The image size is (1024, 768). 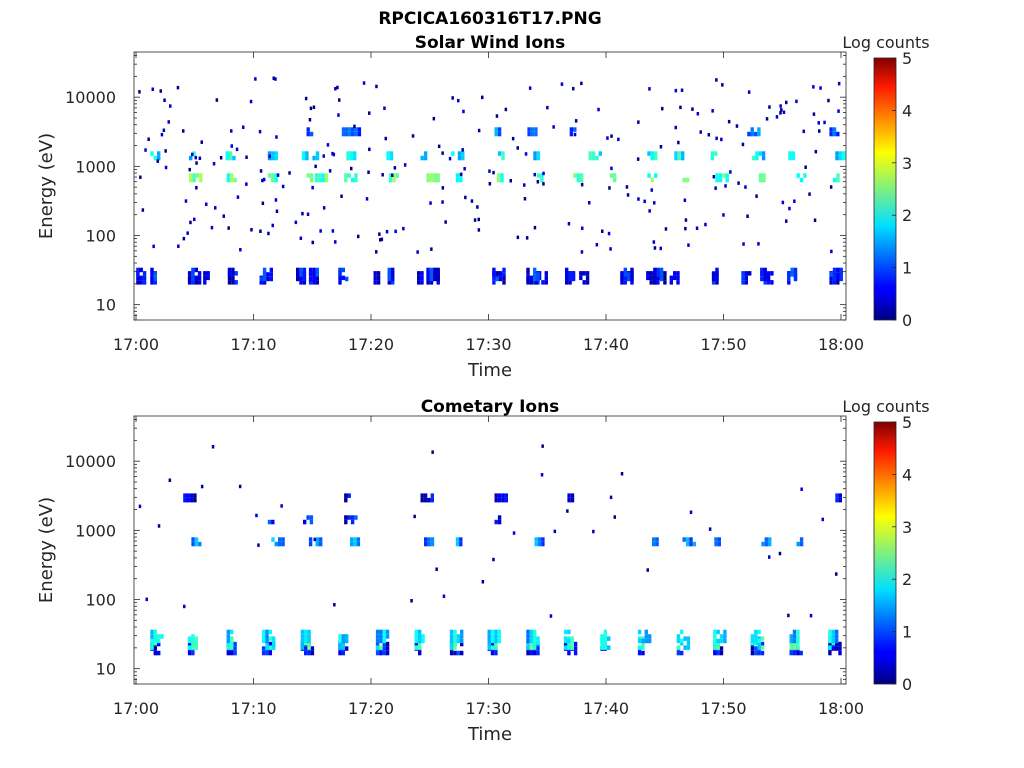 I want to click on x-tick-label: 17:50, so click(x=723, y=708).